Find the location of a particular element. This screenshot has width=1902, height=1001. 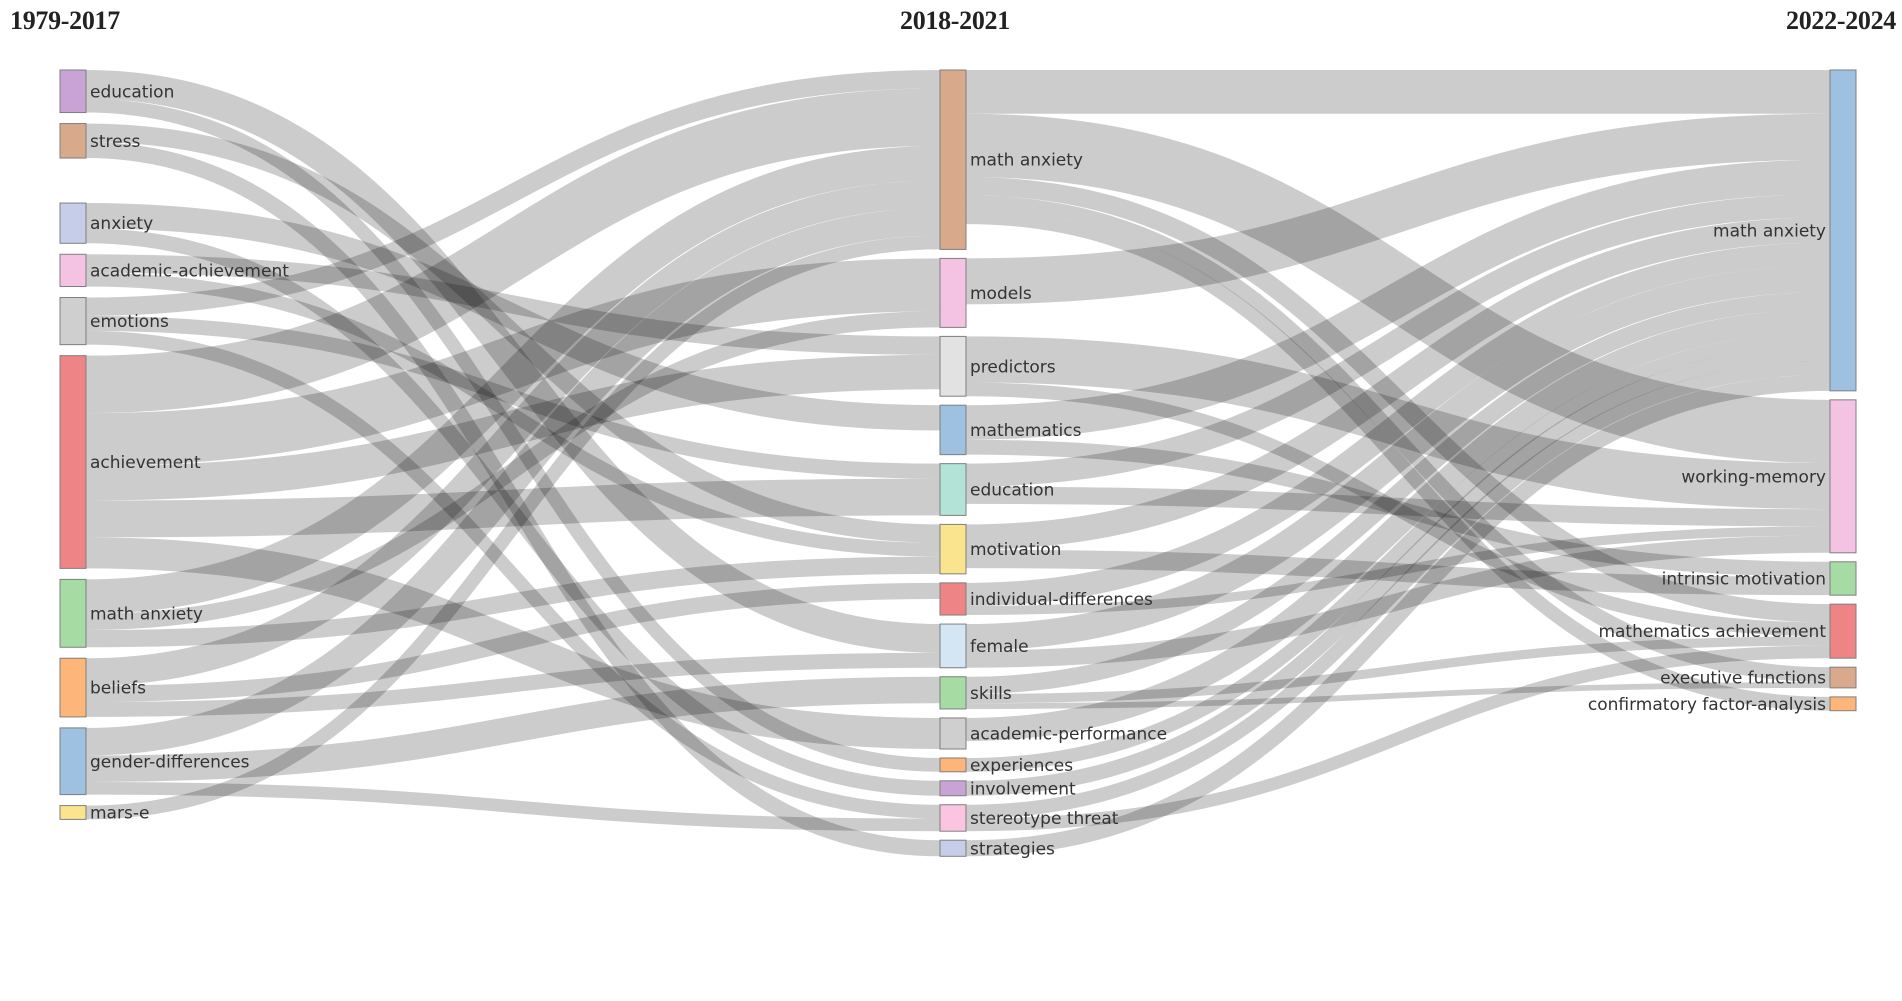

node-a_education: education is located at coordinates (116, 91).